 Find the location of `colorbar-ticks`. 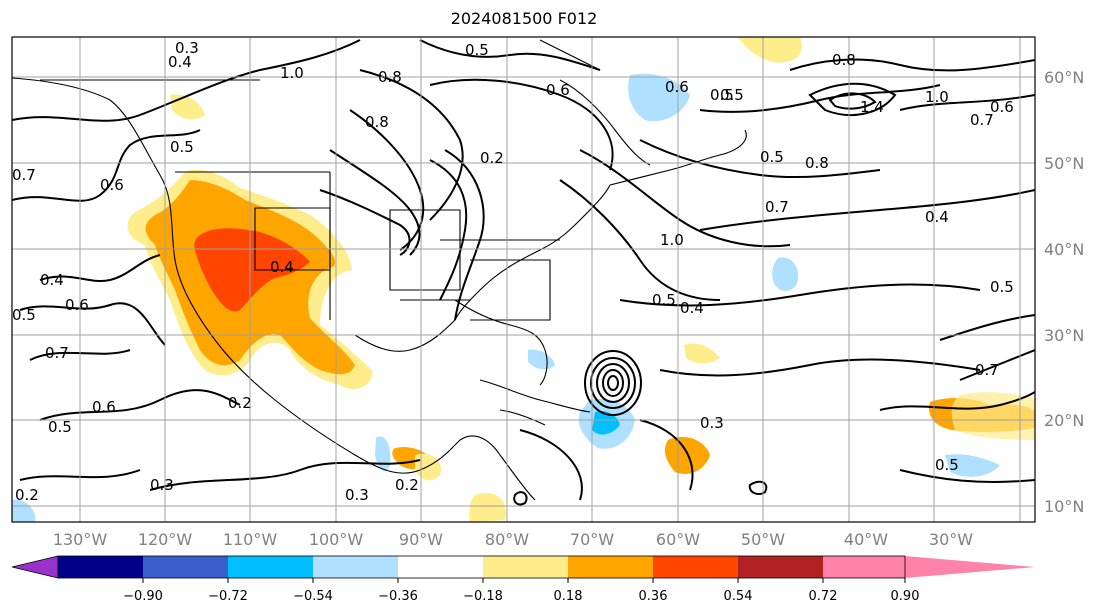

colorbar-ticks is located at coordinates (524, 580).